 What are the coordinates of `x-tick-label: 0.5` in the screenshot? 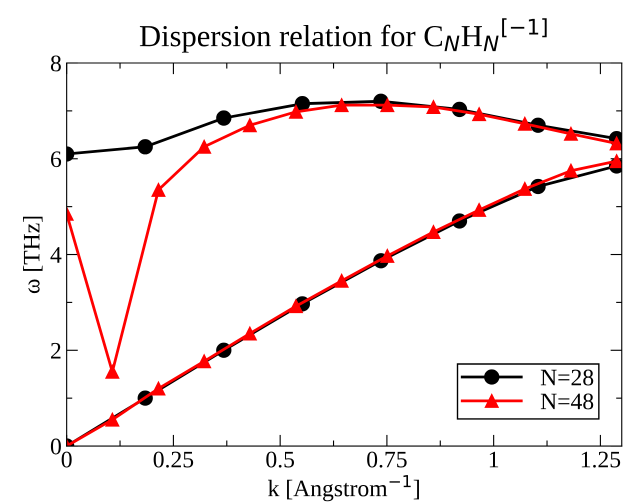 It's located at (280, 460).